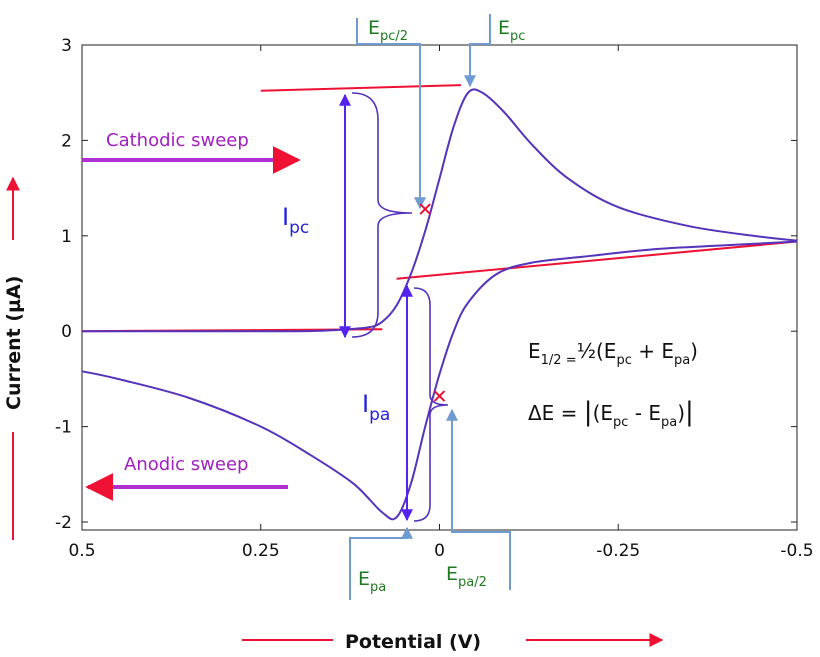 The width and height of the screenshot is (820, 657). Describe the element at coordinates (431, 404) in the screenshot. I see `ipa-brace` at that location.